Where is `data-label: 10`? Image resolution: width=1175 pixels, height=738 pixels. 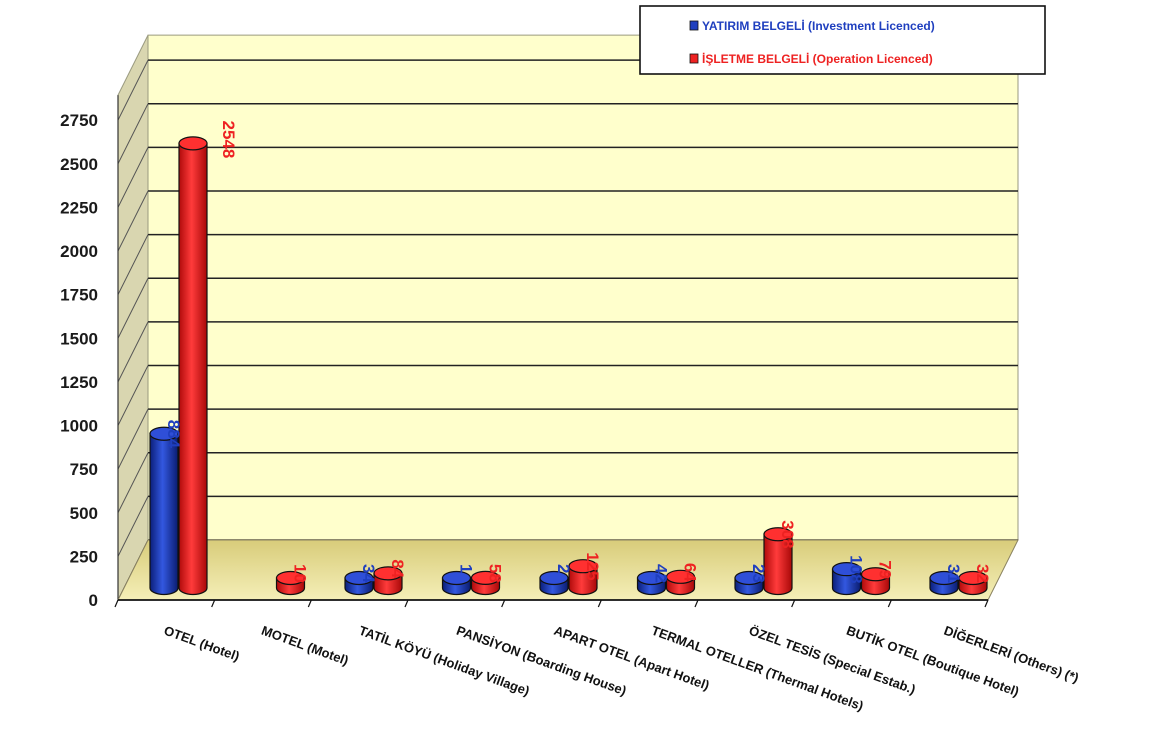 data-label: 10 is located at coordinates (300, 573).